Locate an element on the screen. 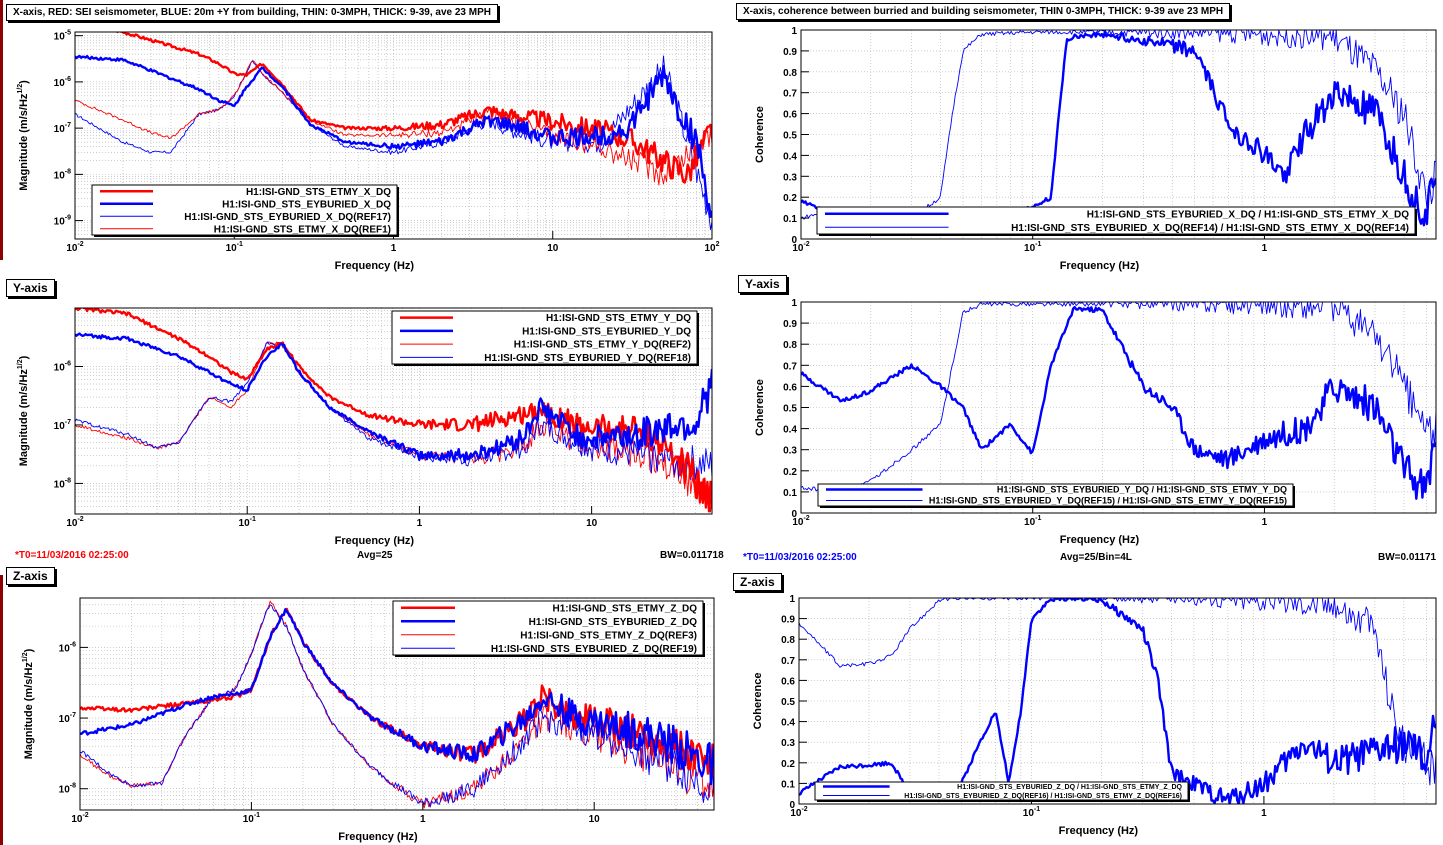 The height and width of the screenshot is (845, 1443). y-axis-tag-left: Y-axis is located at coordinates (30, 288).